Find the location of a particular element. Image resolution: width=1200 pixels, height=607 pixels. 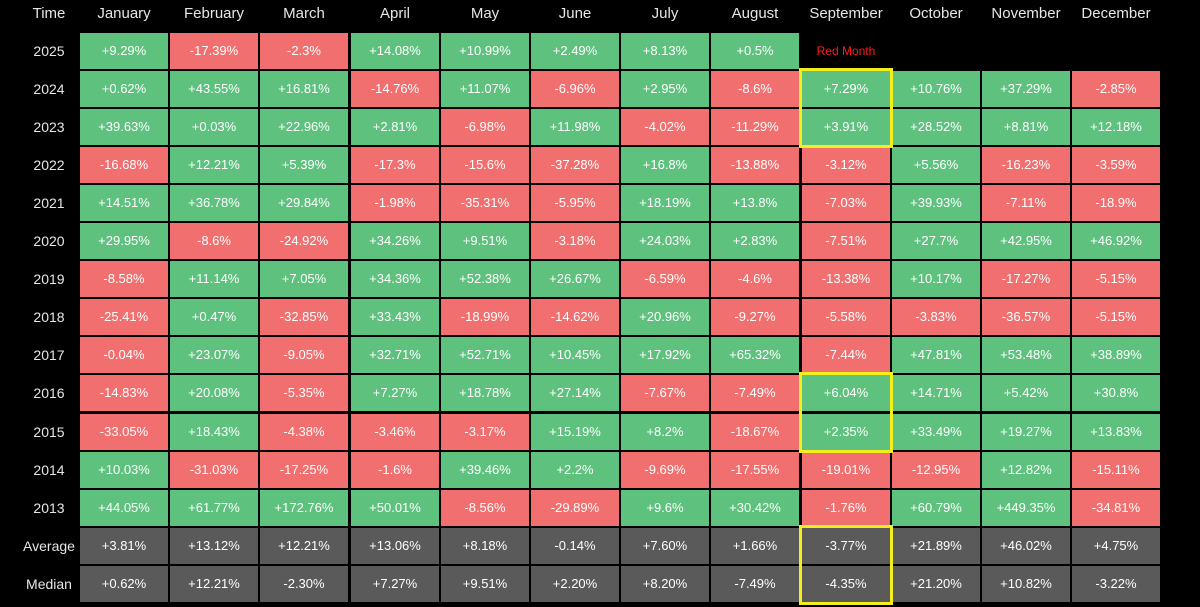

cell-2014-july: -9.69% is located at coordinates (665, 470).